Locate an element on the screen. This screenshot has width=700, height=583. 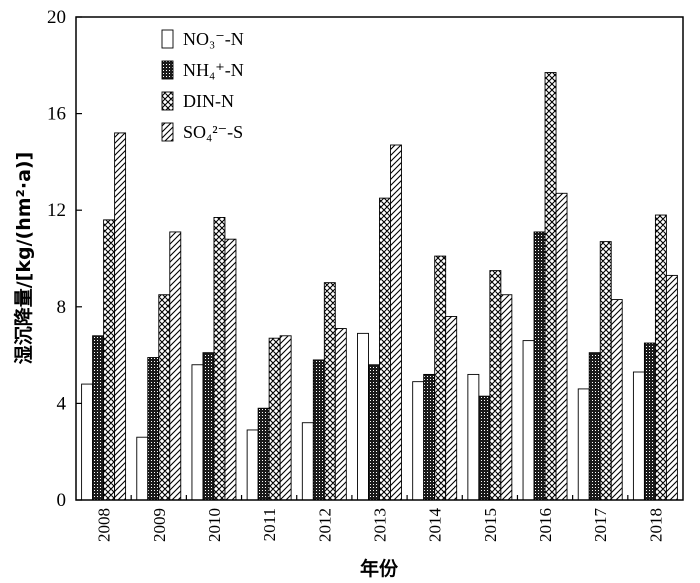
bar-so-s-2014 is located at coordinates (451, 408).